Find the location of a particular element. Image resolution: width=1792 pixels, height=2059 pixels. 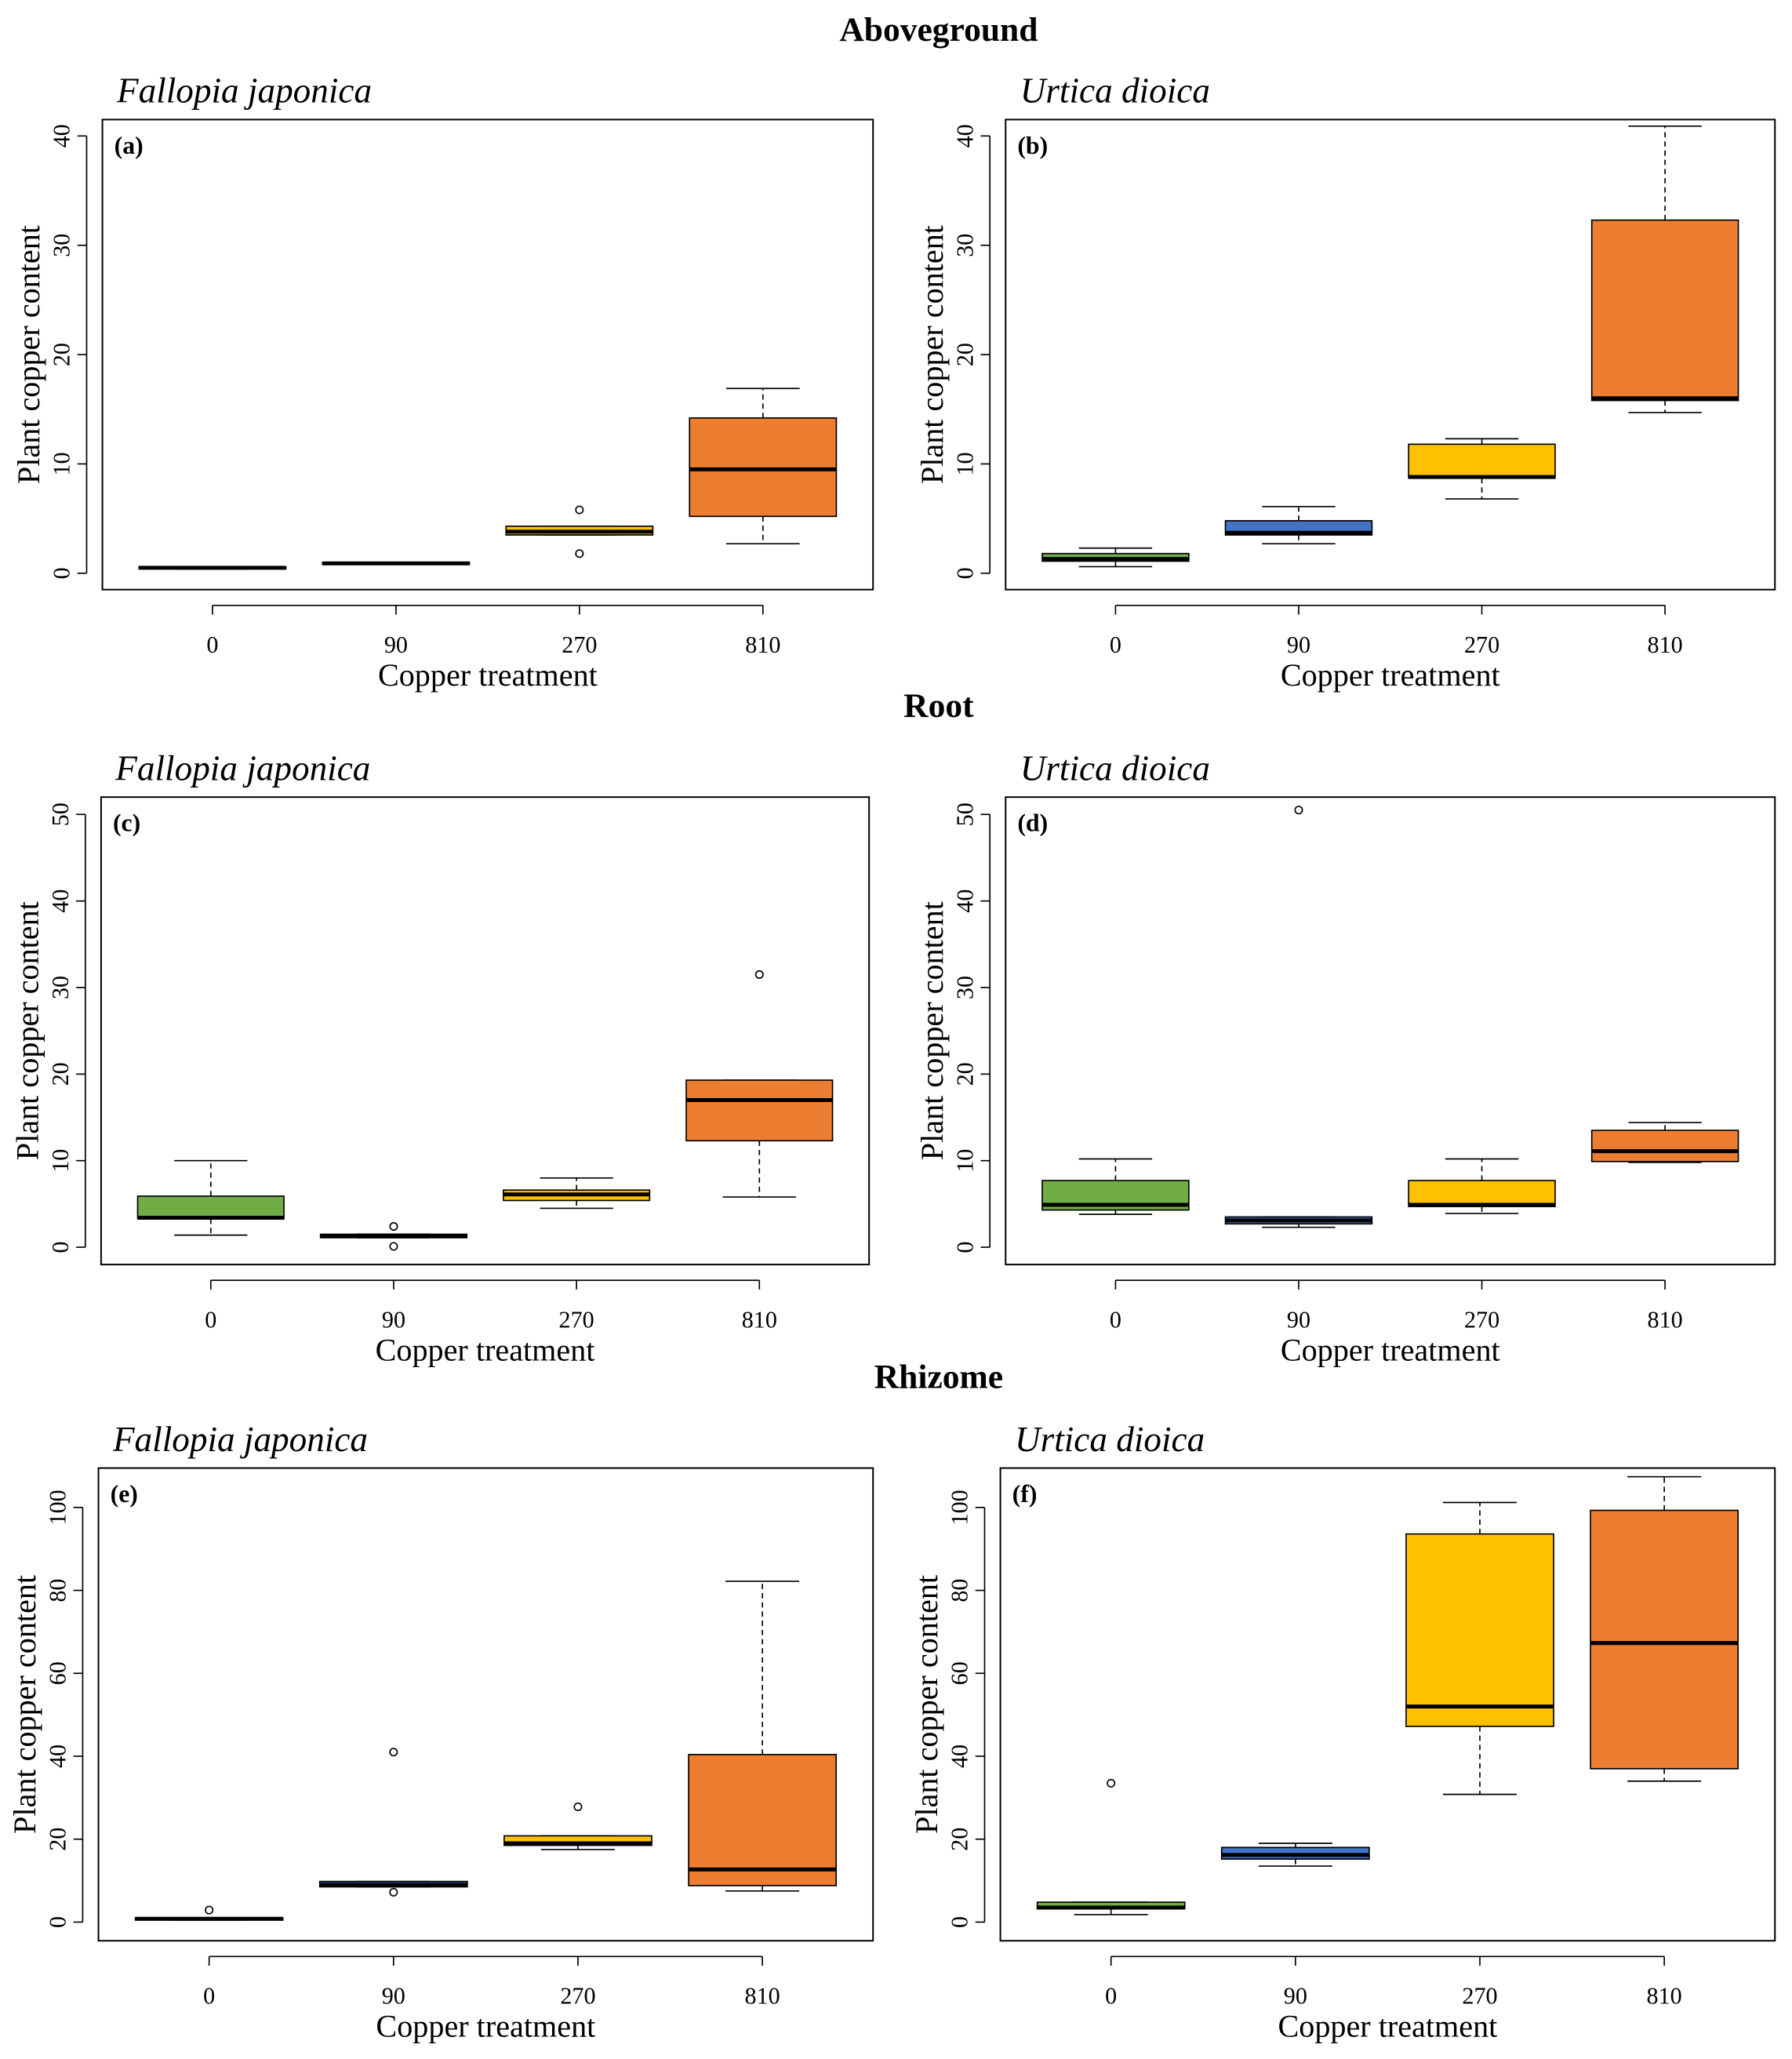

panel-label: (b) is located at coordinates (1032, 146).